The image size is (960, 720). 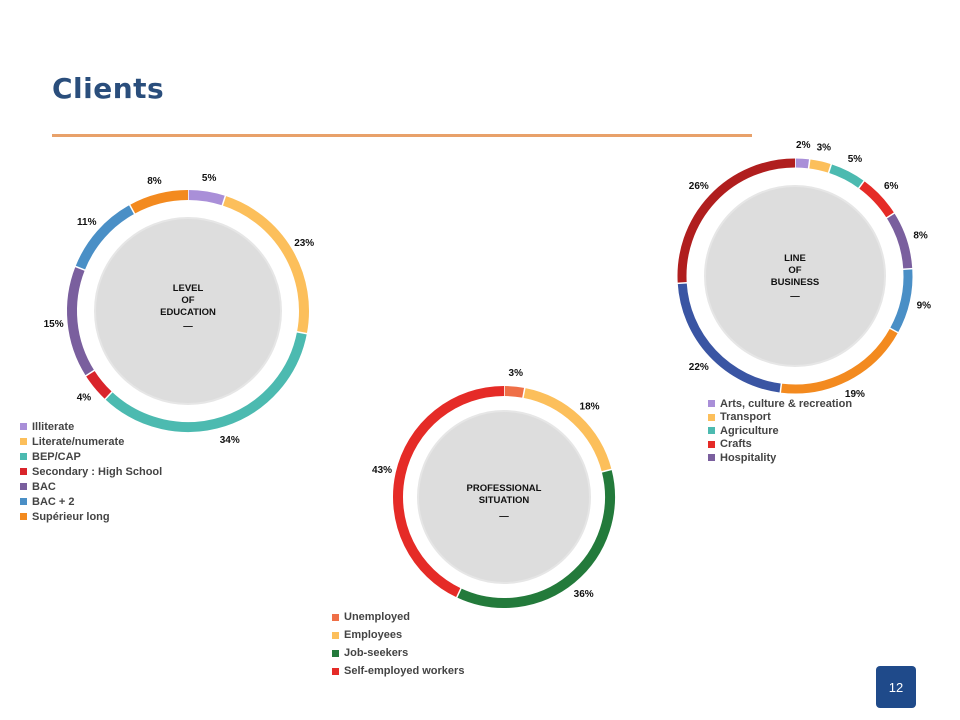 I want to click on legend-label: Transport, so click(x=745, y=417).